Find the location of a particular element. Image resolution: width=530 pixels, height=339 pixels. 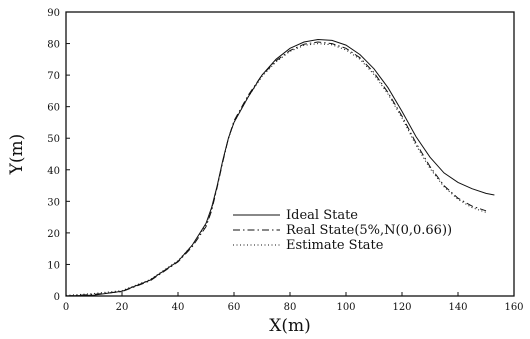

y-tick-label: 60 is located at coordinates (53, 108).